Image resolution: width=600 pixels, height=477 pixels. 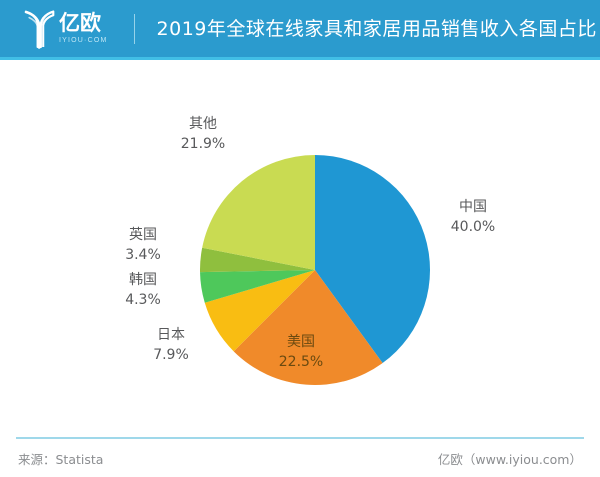 What do you see at coordinates (203, 134) in the screenshot?
I see `pie-label-other: 其他 21.9%` at bounding box center [203, 134].